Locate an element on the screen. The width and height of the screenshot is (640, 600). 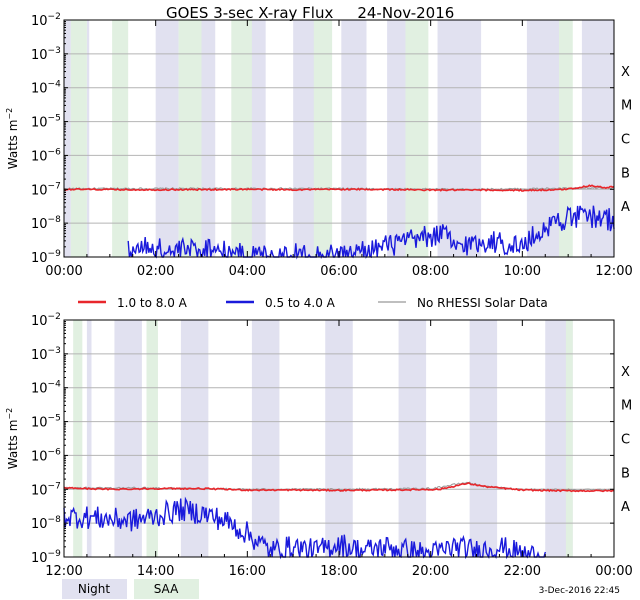
legend-long-label: 1.0 to 8.0 A is located at coordinates (152, 303).